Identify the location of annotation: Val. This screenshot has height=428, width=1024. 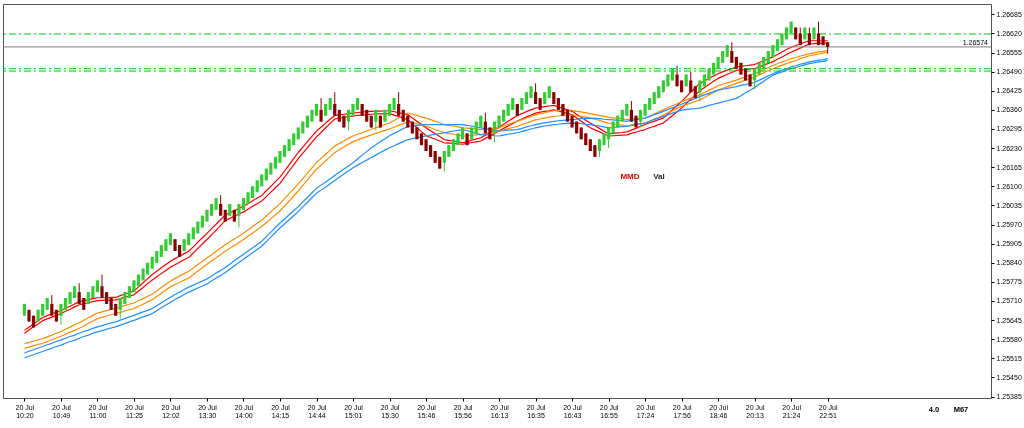
(659, 176).